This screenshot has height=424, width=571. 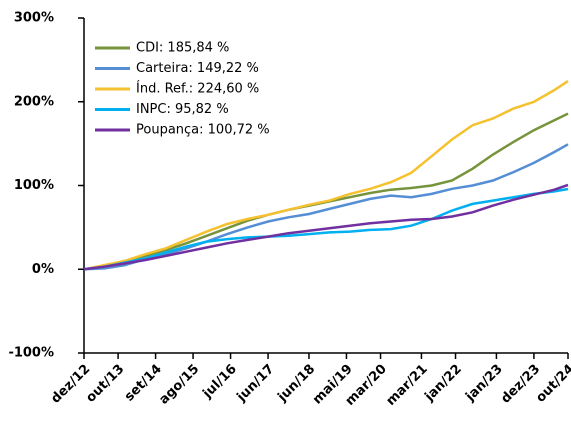 What do you see at coordinates (197, 68) in the screenshot?
I see `legend-label: Carteira: 149,22 %` at bounding box center [197, 68].